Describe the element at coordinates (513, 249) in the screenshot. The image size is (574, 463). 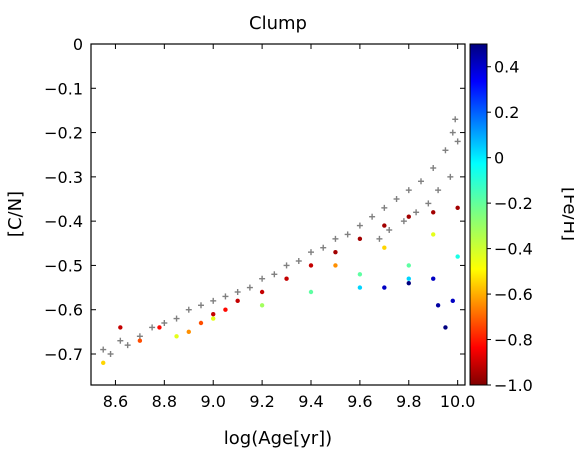
I see `colorbar-tick-label: −0.4` at that location.